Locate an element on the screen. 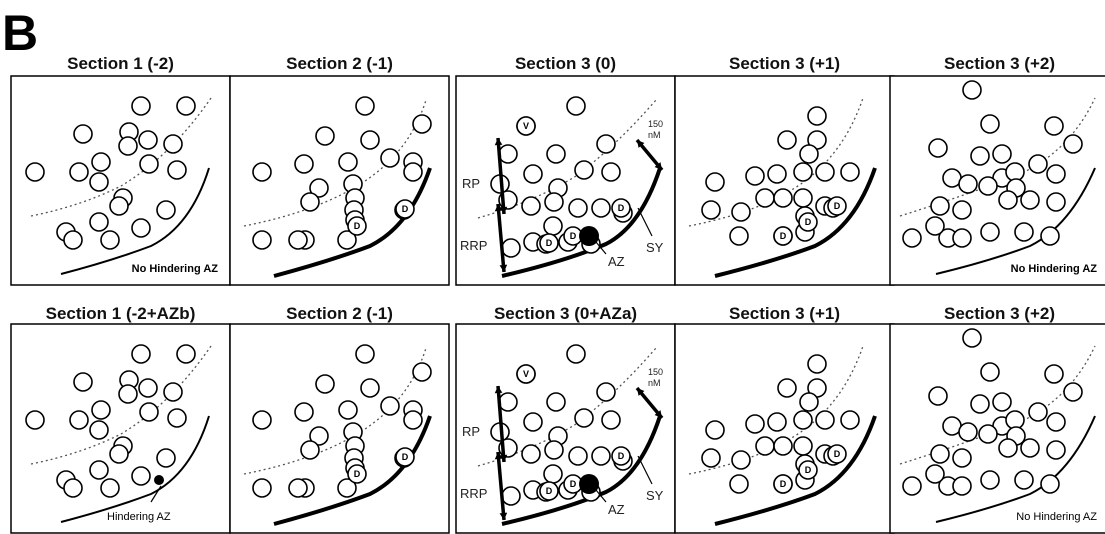 The height and width of the screenshot is (534, 1105). panel-r1-c2: DD is located at coordinates (339, 180).